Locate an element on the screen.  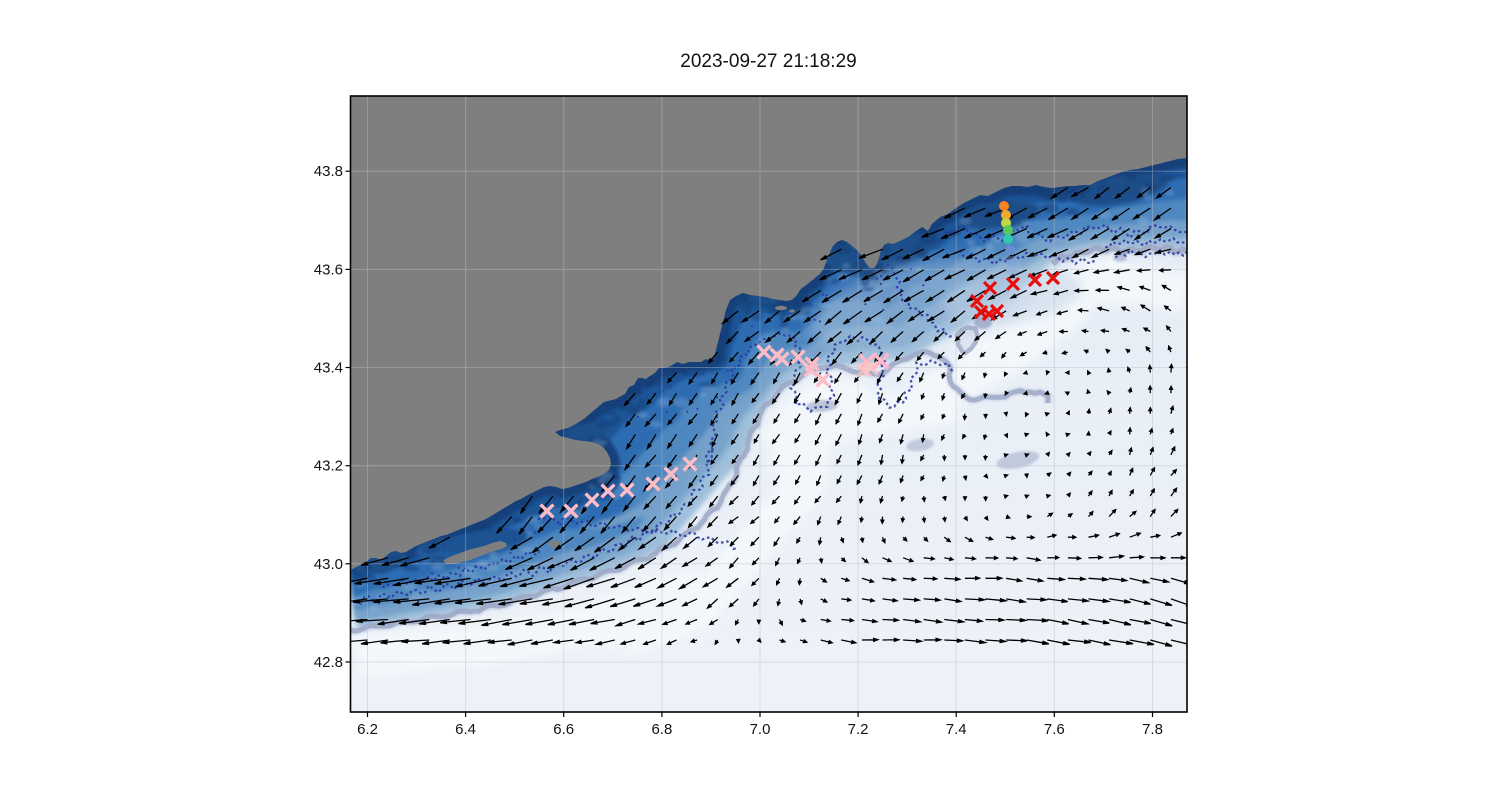
svg-text: 7.0 is located at coordinates (760, 729).